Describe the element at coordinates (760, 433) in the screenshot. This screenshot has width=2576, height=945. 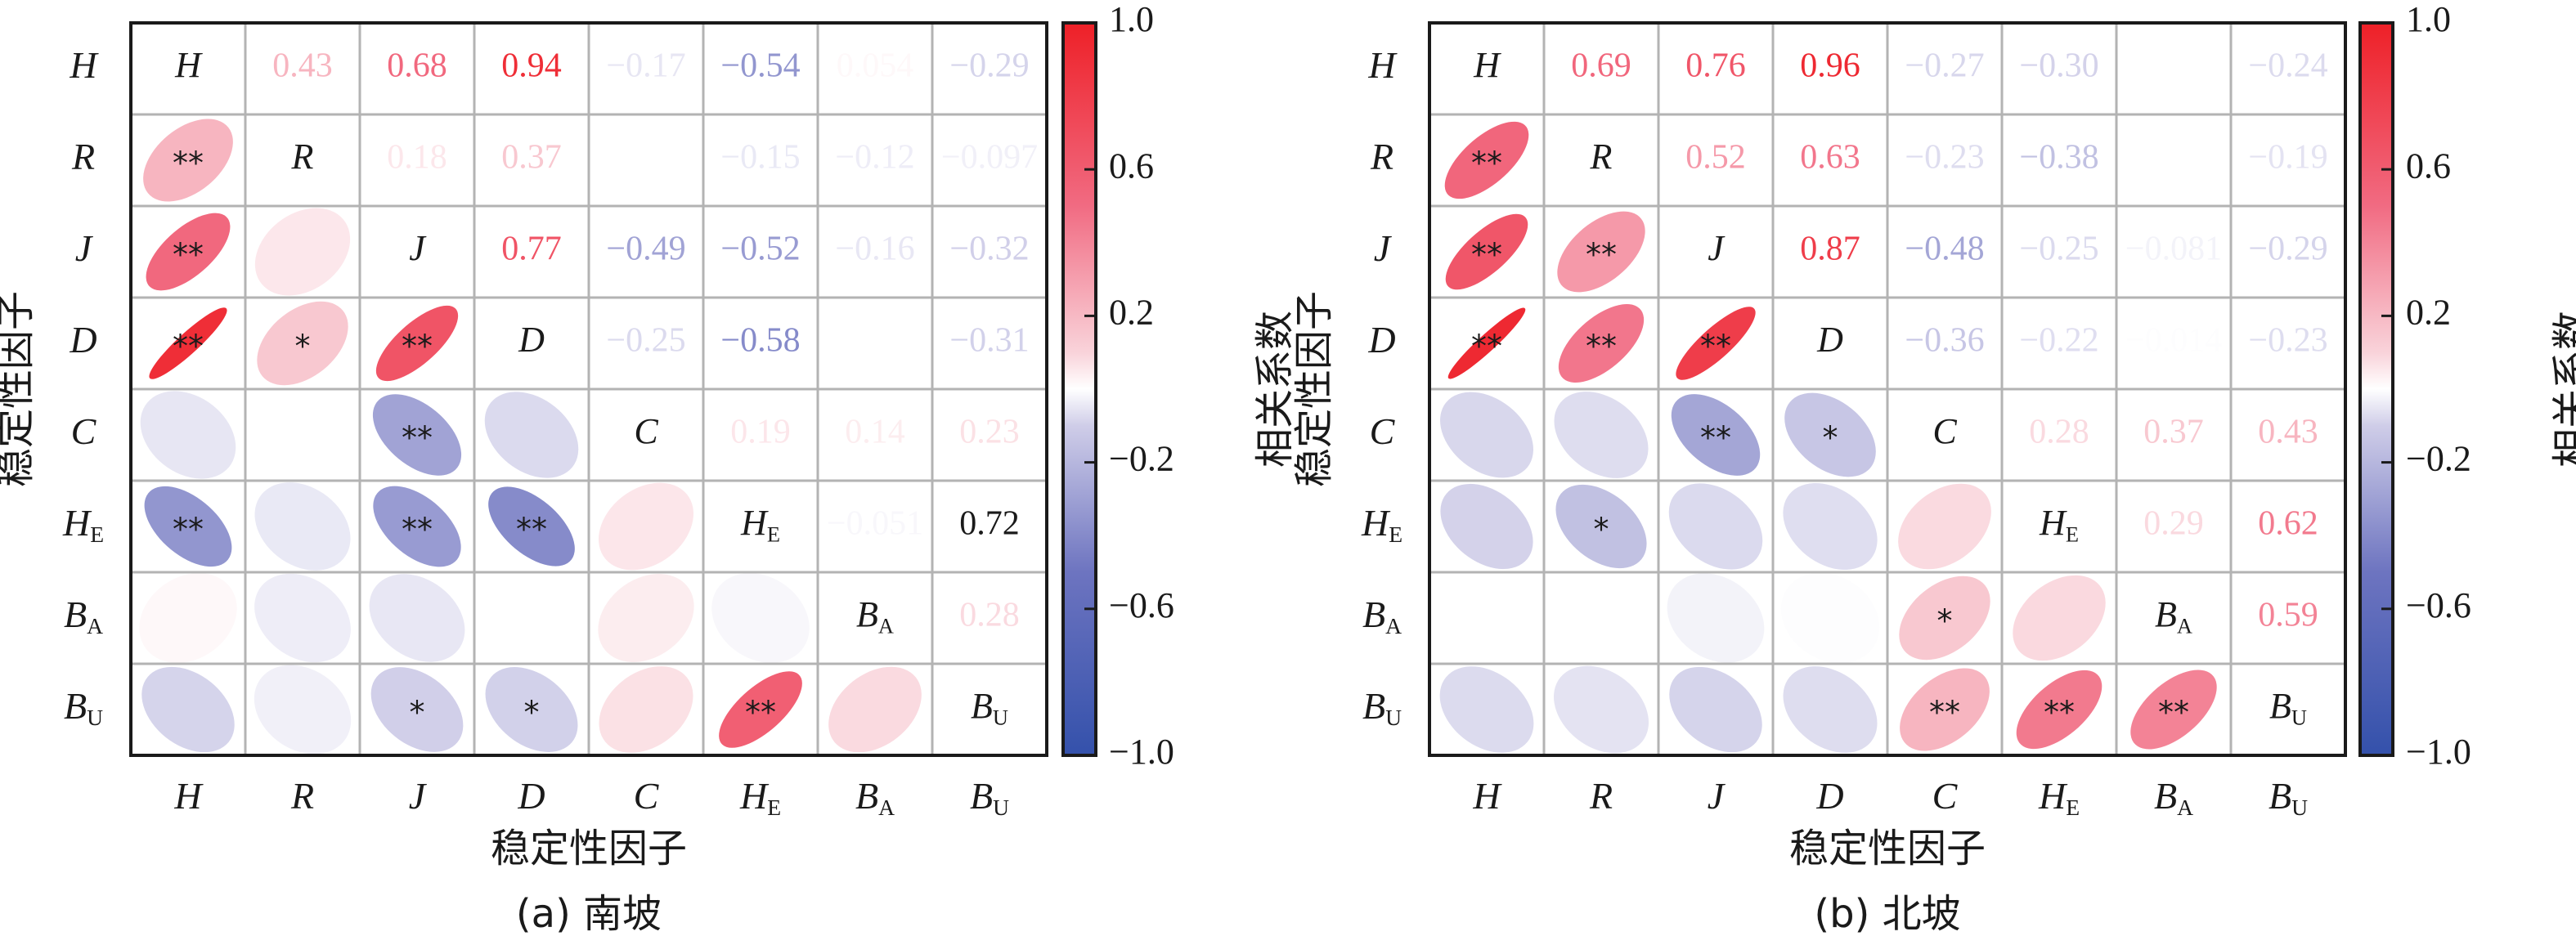
I see `coefficient-label: 0.19` at that location.